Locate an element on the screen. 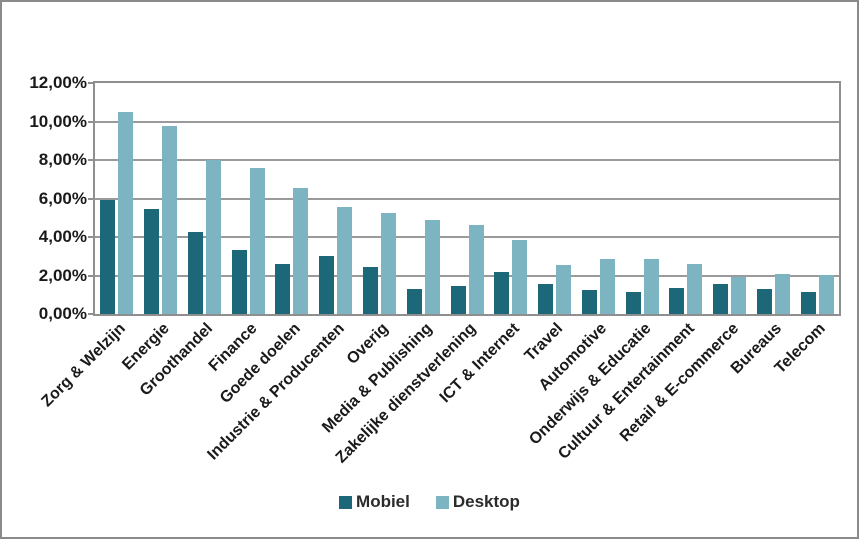 Image resolution: width=859 pixels, height=539 pixels. y-axis-label: 6,00% is located at coordinates (62, 198).